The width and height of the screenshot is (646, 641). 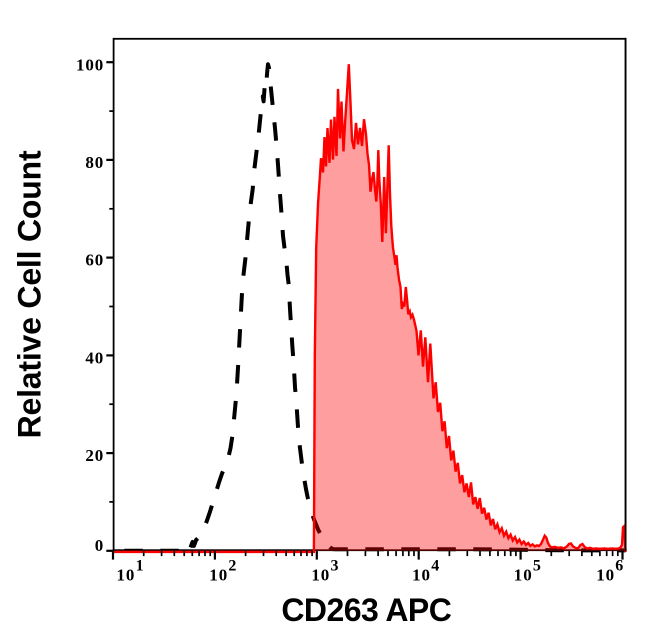 I want to click on svg-text: 40, so click(x=94, y=358).